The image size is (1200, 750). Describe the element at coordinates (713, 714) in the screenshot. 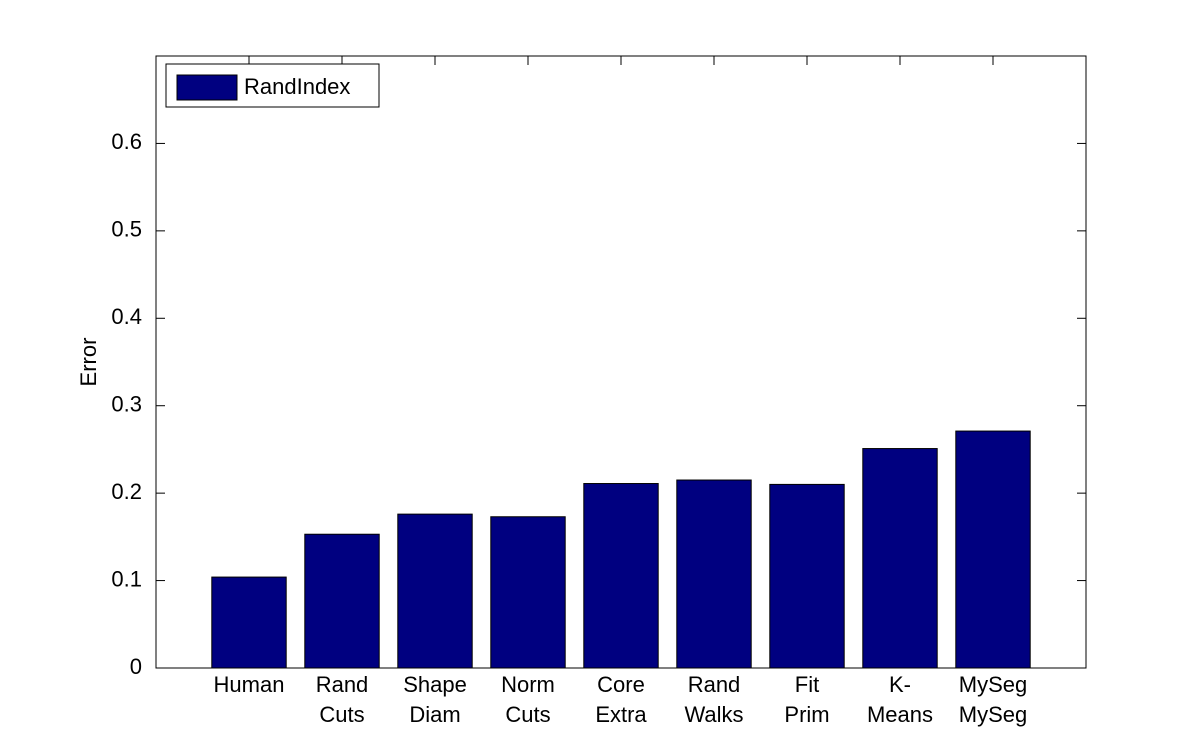

I see `x-tick-label: Walks` at that location.